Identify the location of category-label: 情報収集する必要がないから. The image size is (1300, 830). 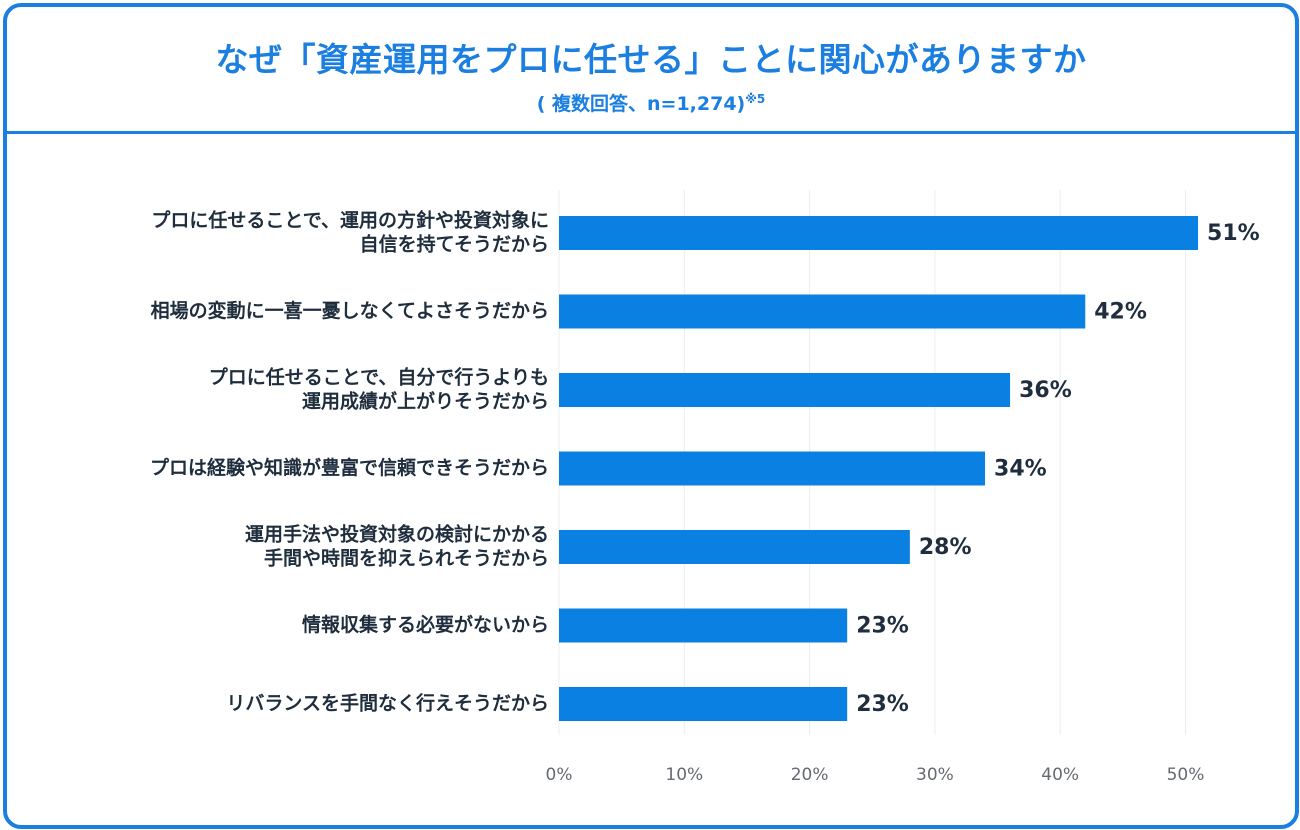
(425, 624).